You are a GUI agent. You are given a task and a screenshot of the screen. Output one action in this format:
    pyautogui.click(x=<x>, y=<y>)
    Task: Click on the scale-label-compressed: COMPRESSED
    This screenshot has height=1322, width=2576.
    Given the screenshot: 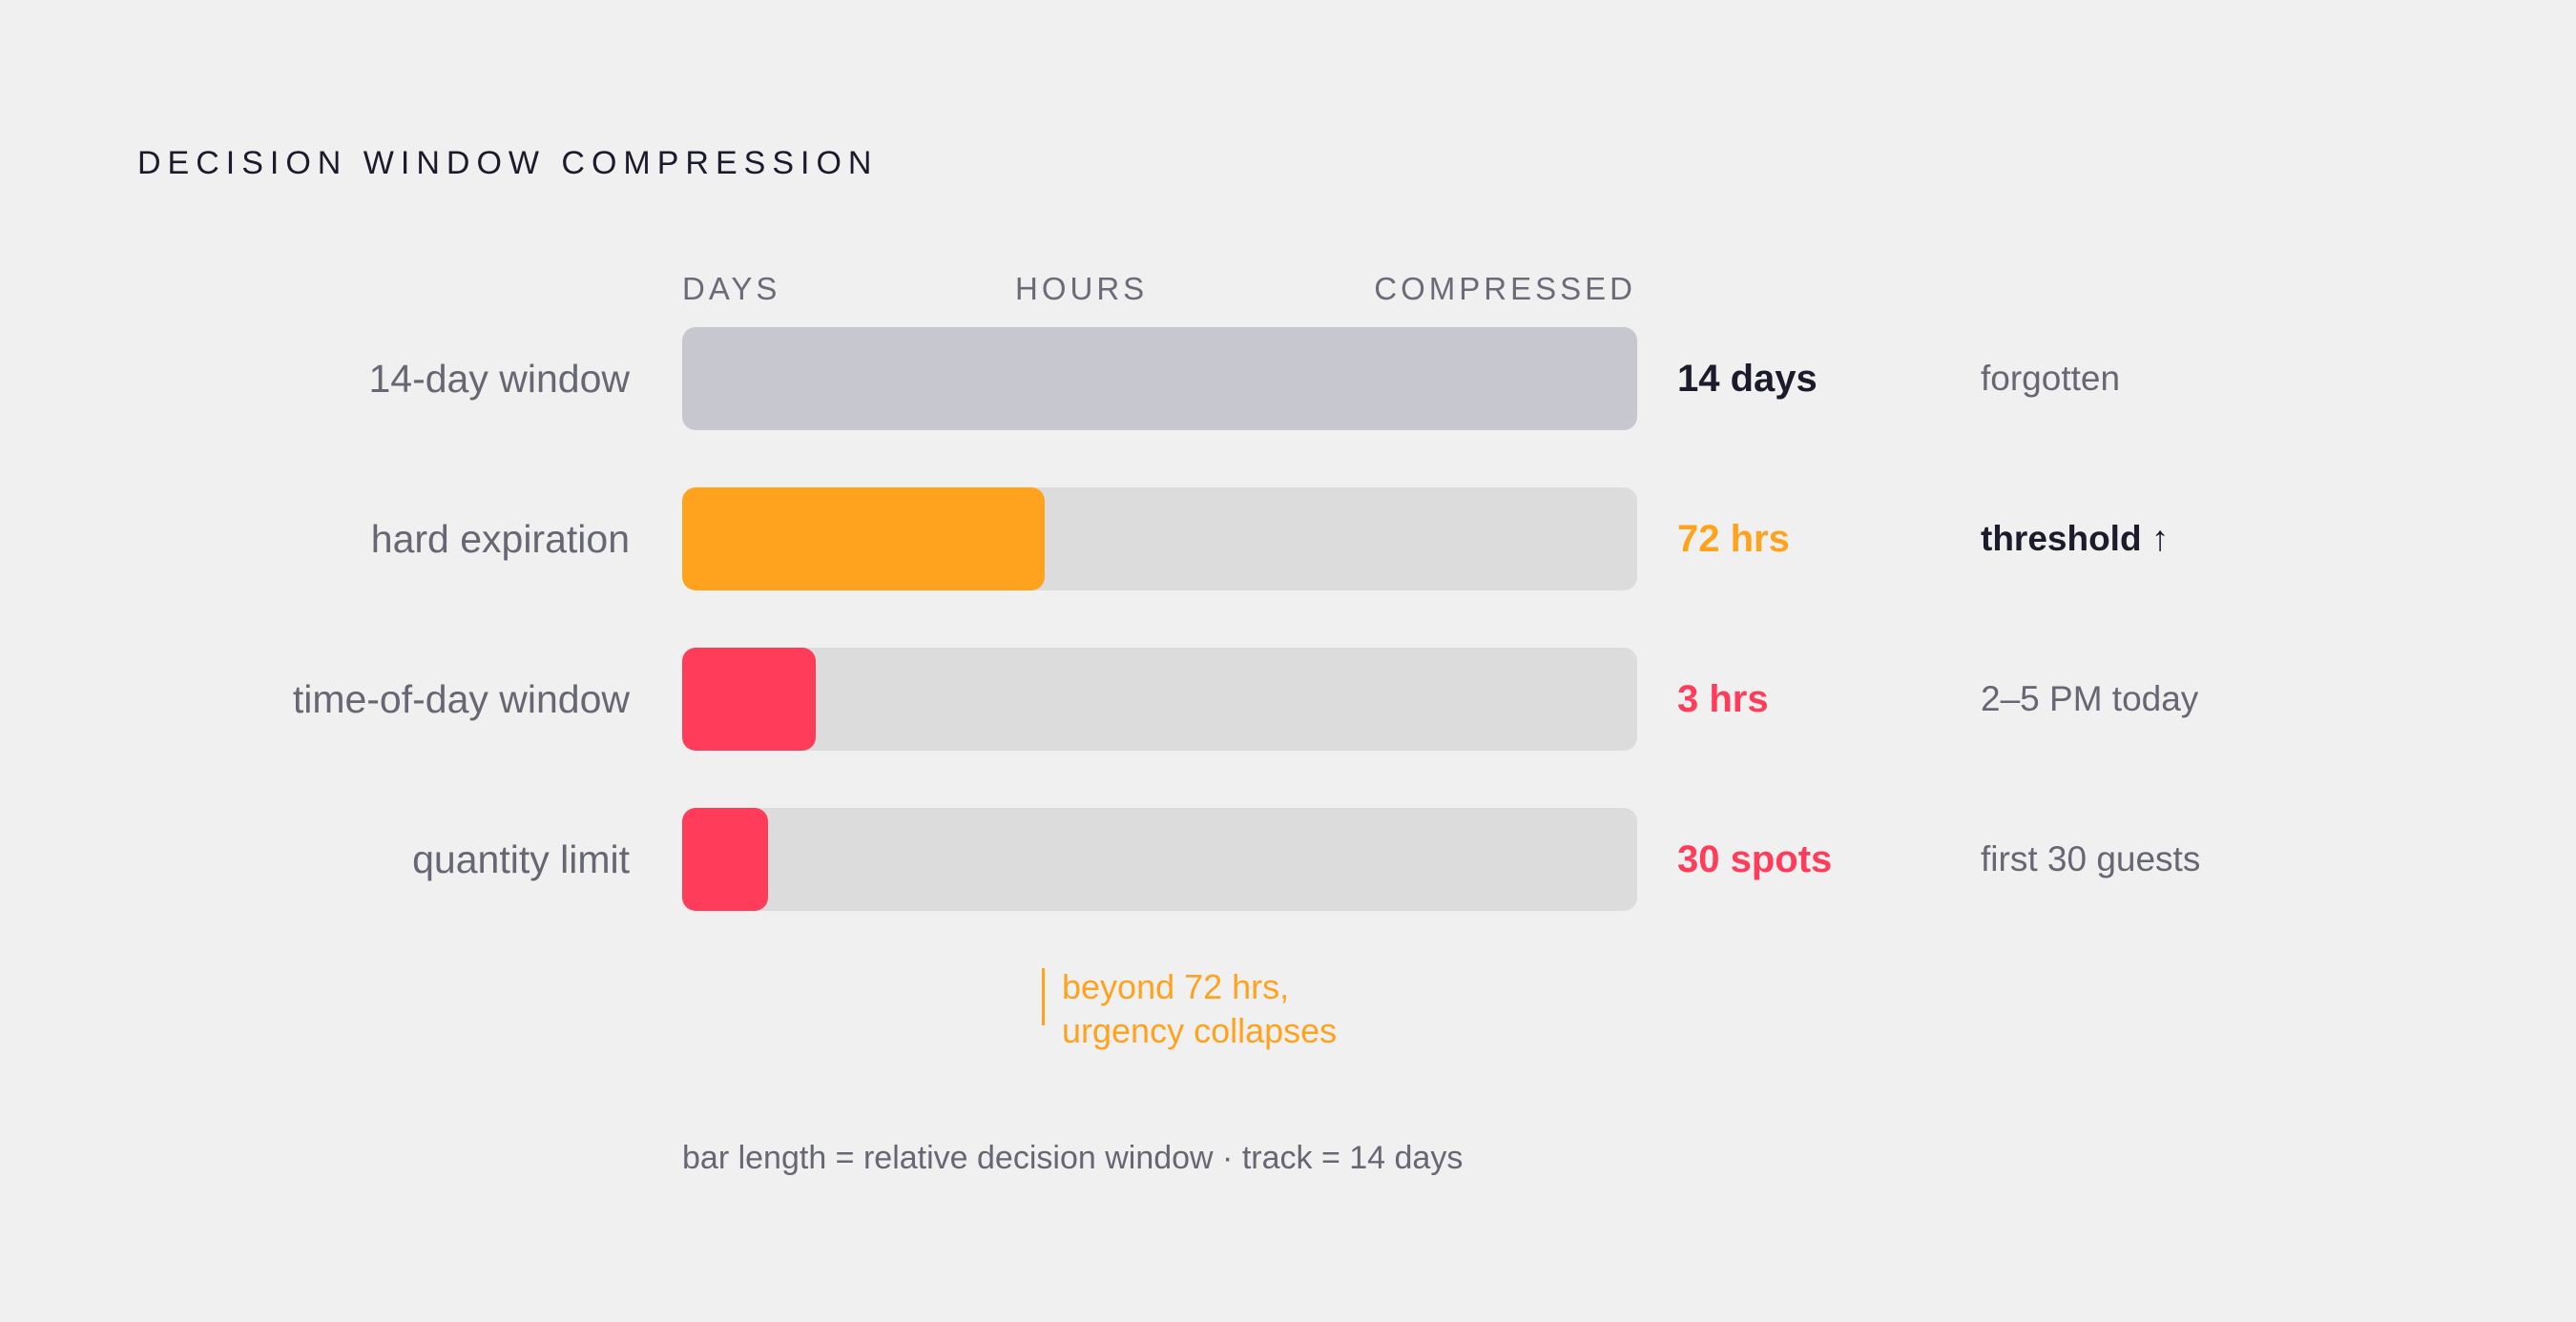 What is the action you would take?
    pyautogui.click(x=1505, y=288)
    